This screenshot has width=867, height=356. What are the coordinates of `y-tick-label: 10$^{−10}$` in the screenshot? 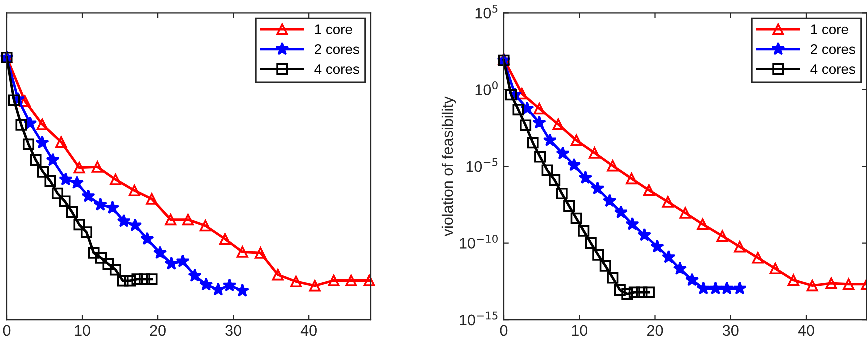 It's located at (479, 241).